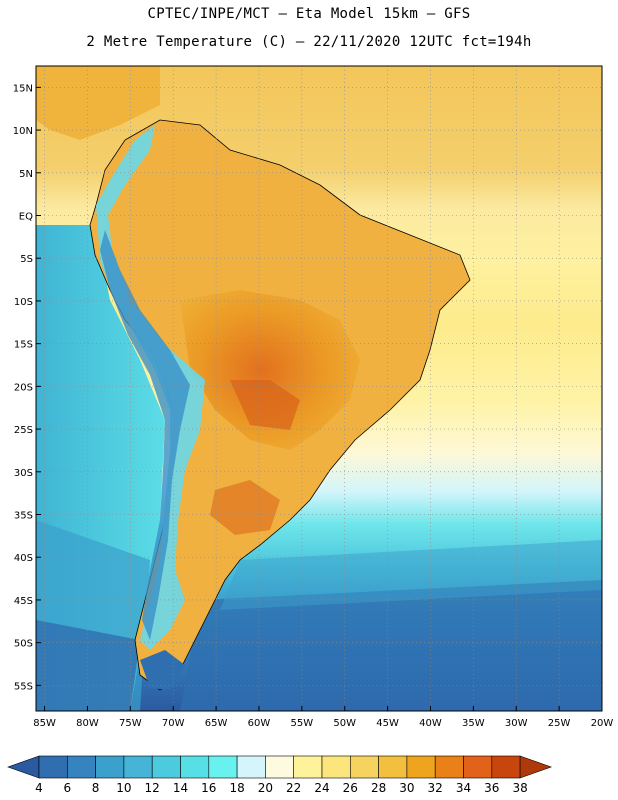 The height and width of the screenshot is (800, 618). I want to click on latitude-label: 10N, so click(23, 131).